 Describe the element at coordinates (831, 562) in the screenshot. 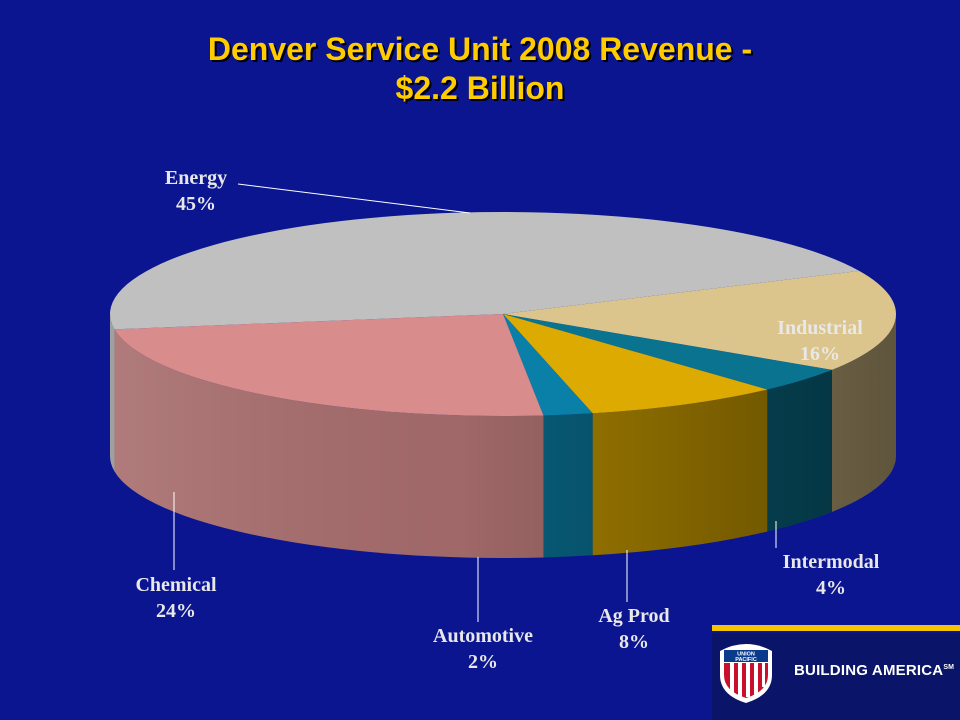

I see `slice-label-intermodal: Intermodal` at that location.